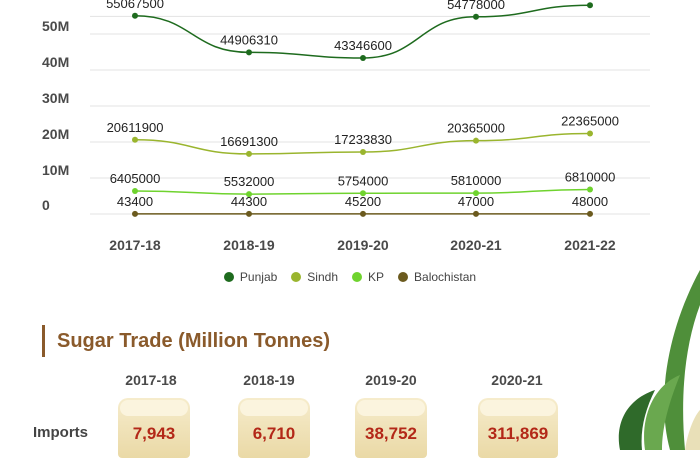  I want to click on y-tick-label: 30M, so click(55, 98).